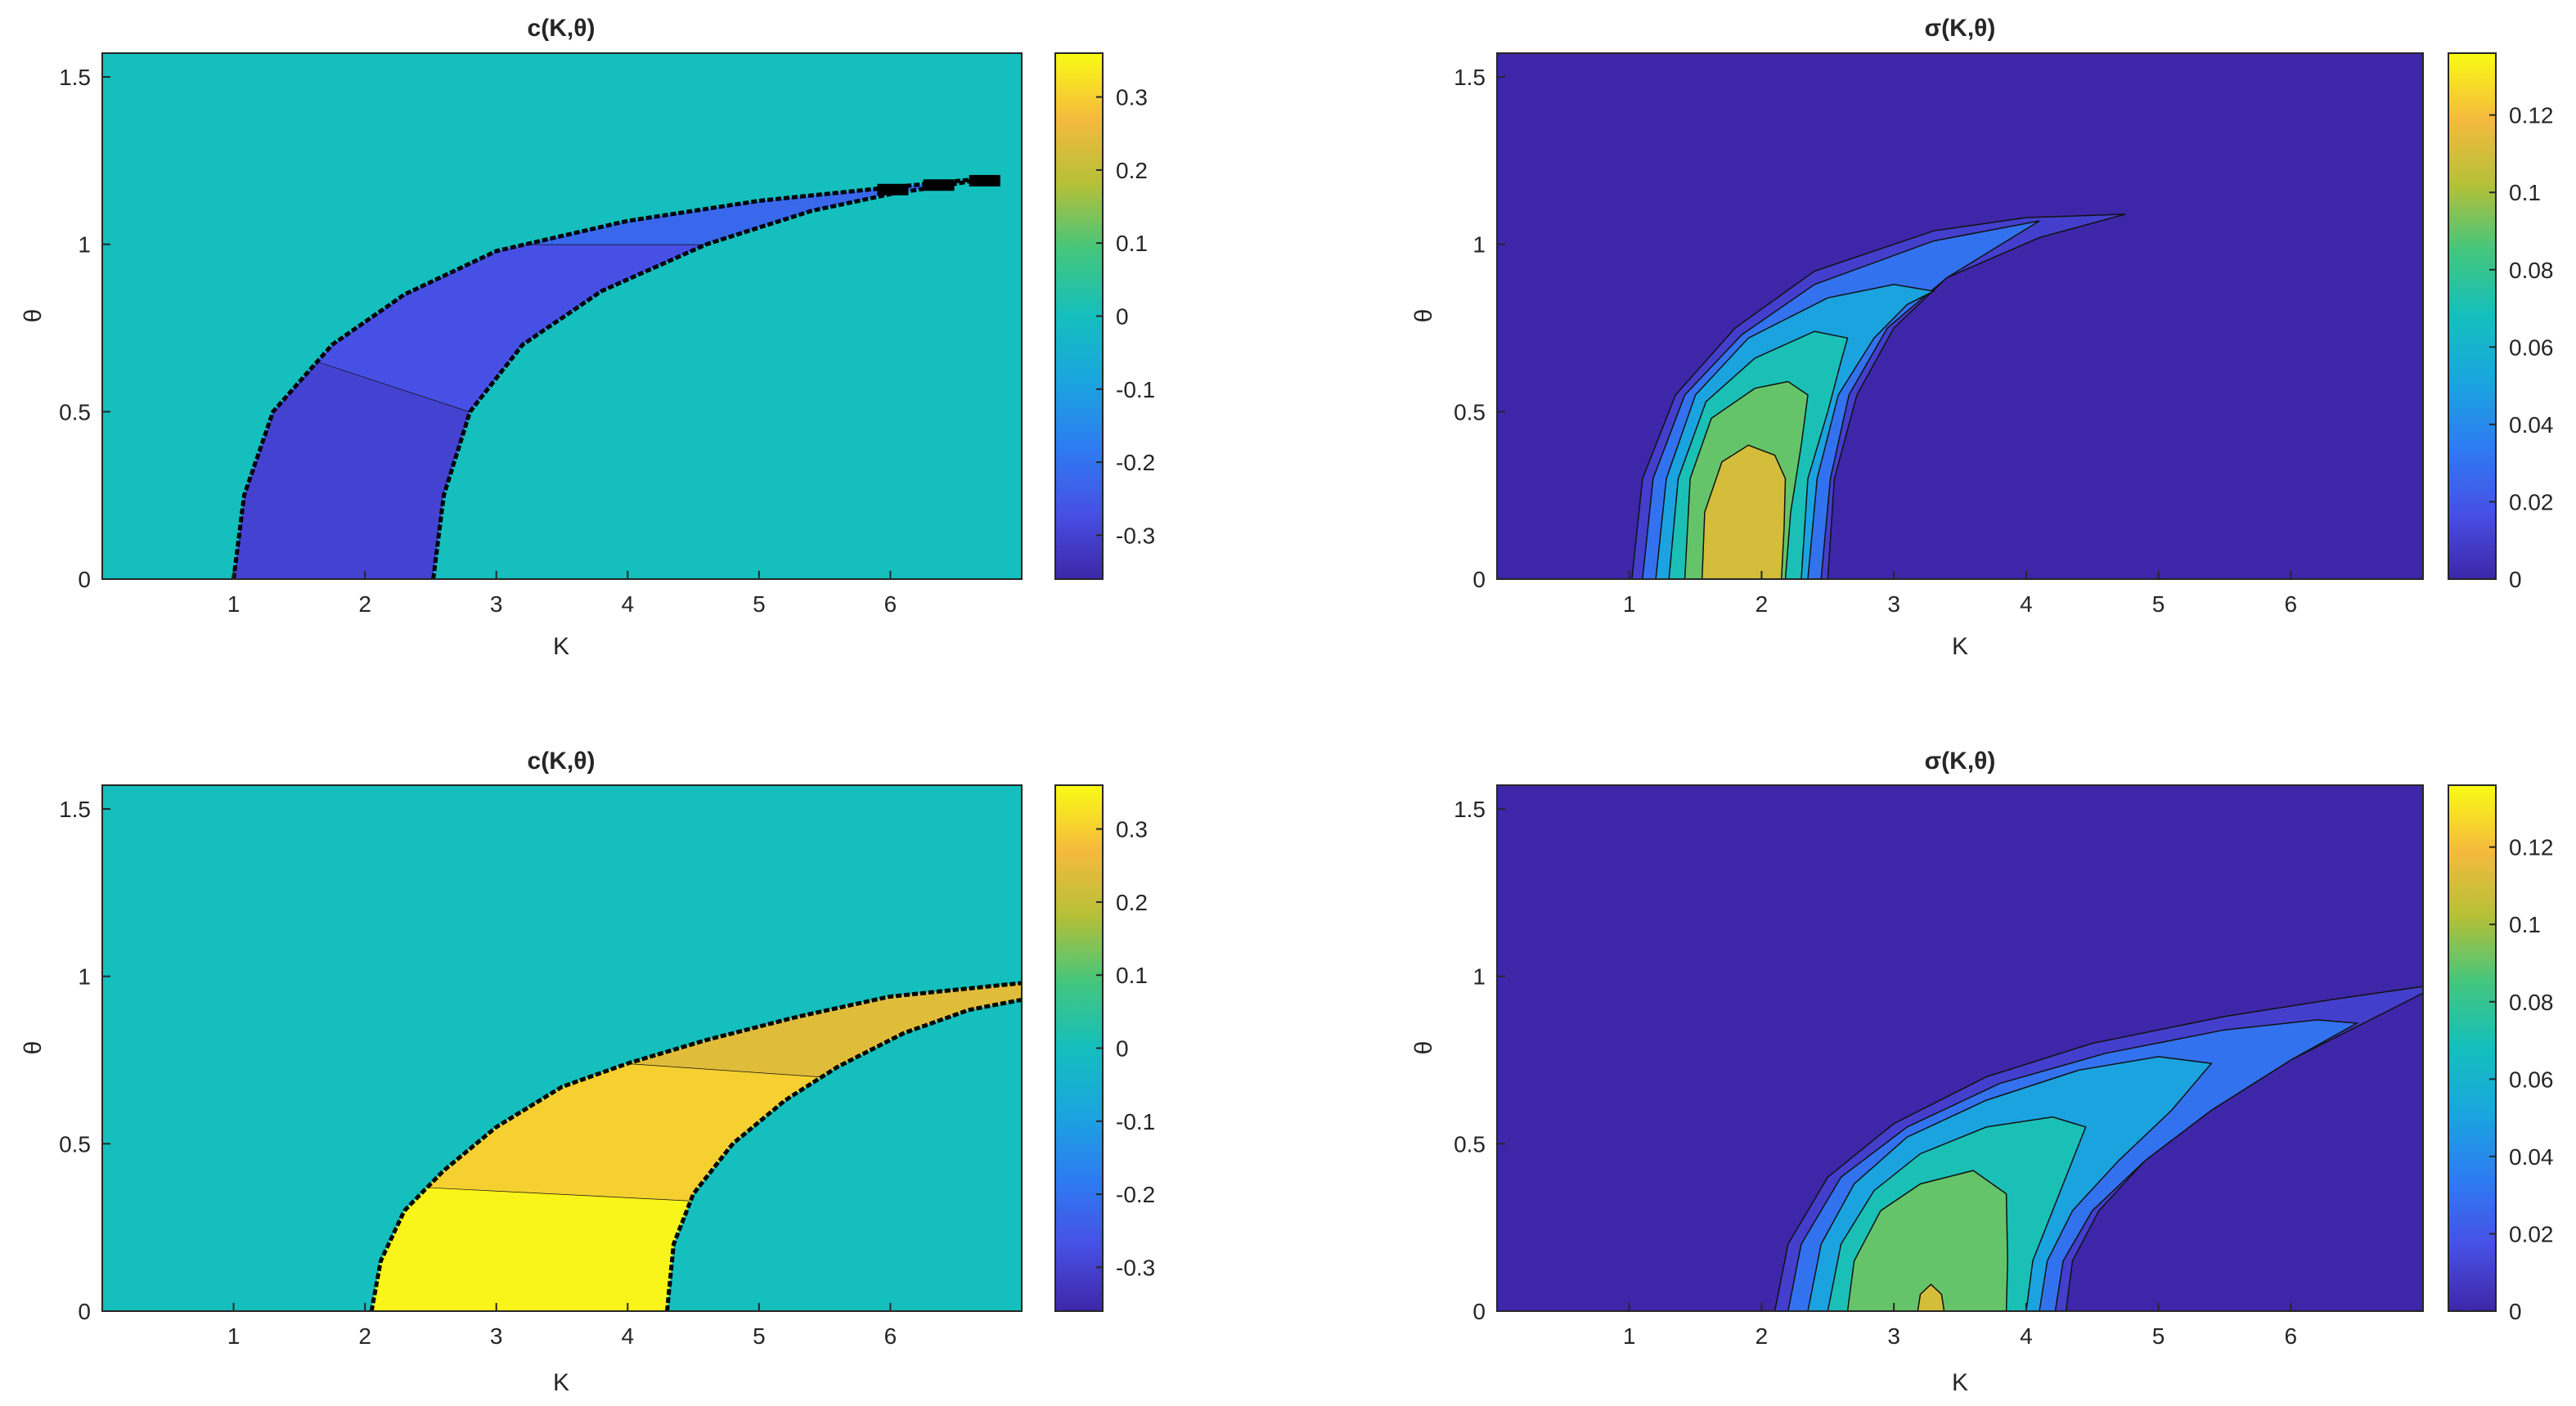  I want to click on panel-sigma-bottom-axes-area, so click(1960, 1048).